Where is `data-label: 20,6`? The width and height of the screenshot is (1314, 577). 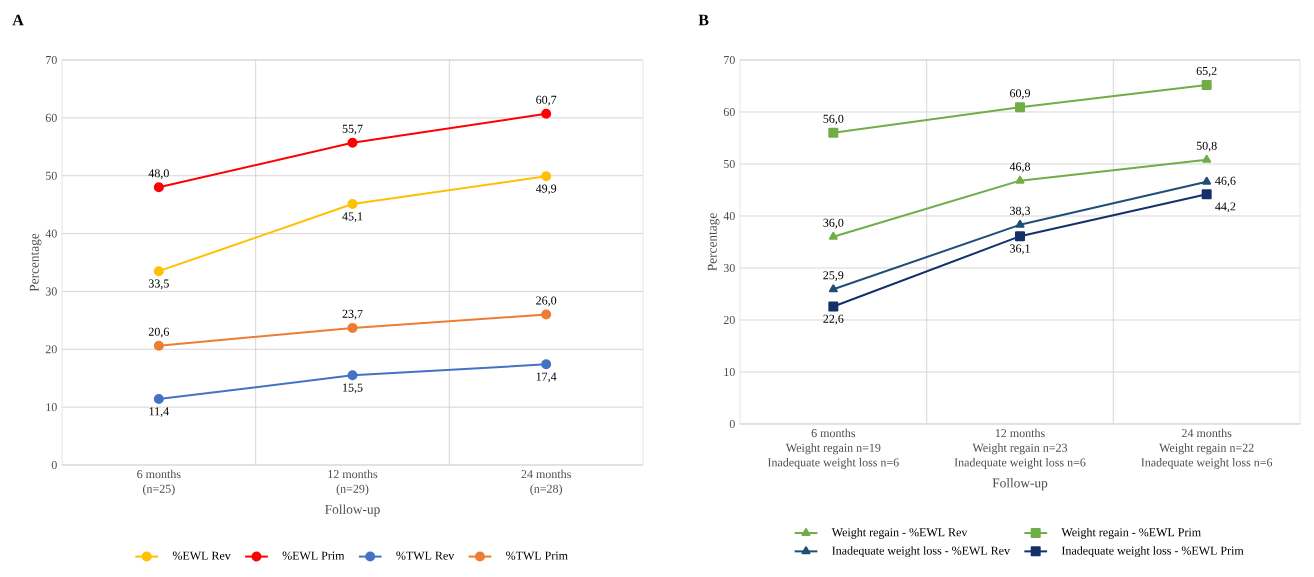 data-label: 20,6 is located at coordinates (158, 332).